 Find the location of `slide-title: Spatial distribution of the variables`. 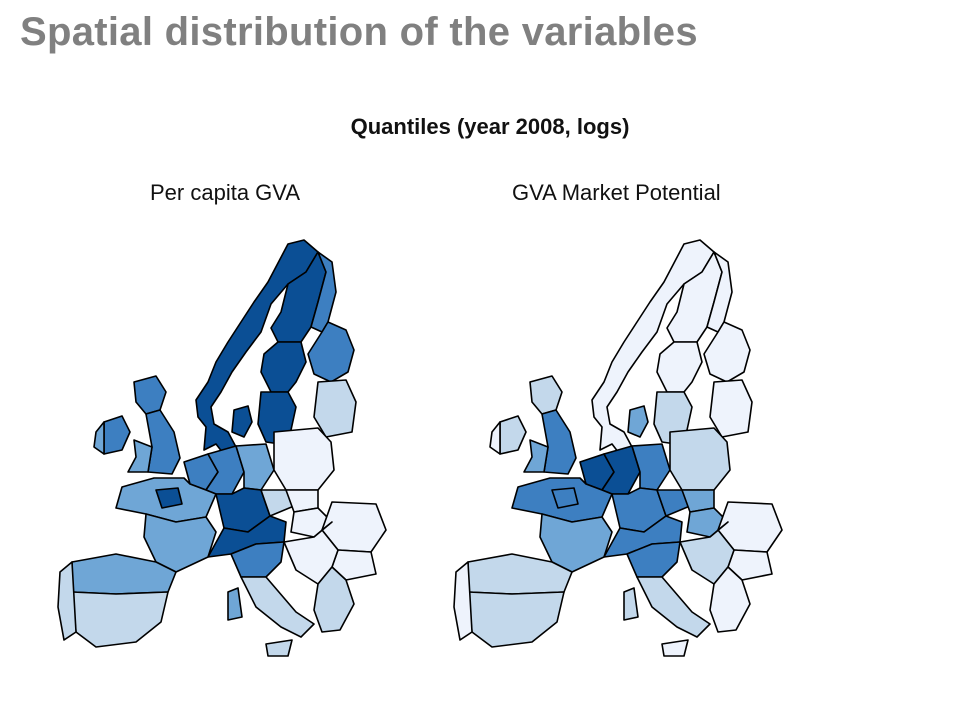

slide-title: Spatial distribution of the variables is located at coordinates (359, 32).